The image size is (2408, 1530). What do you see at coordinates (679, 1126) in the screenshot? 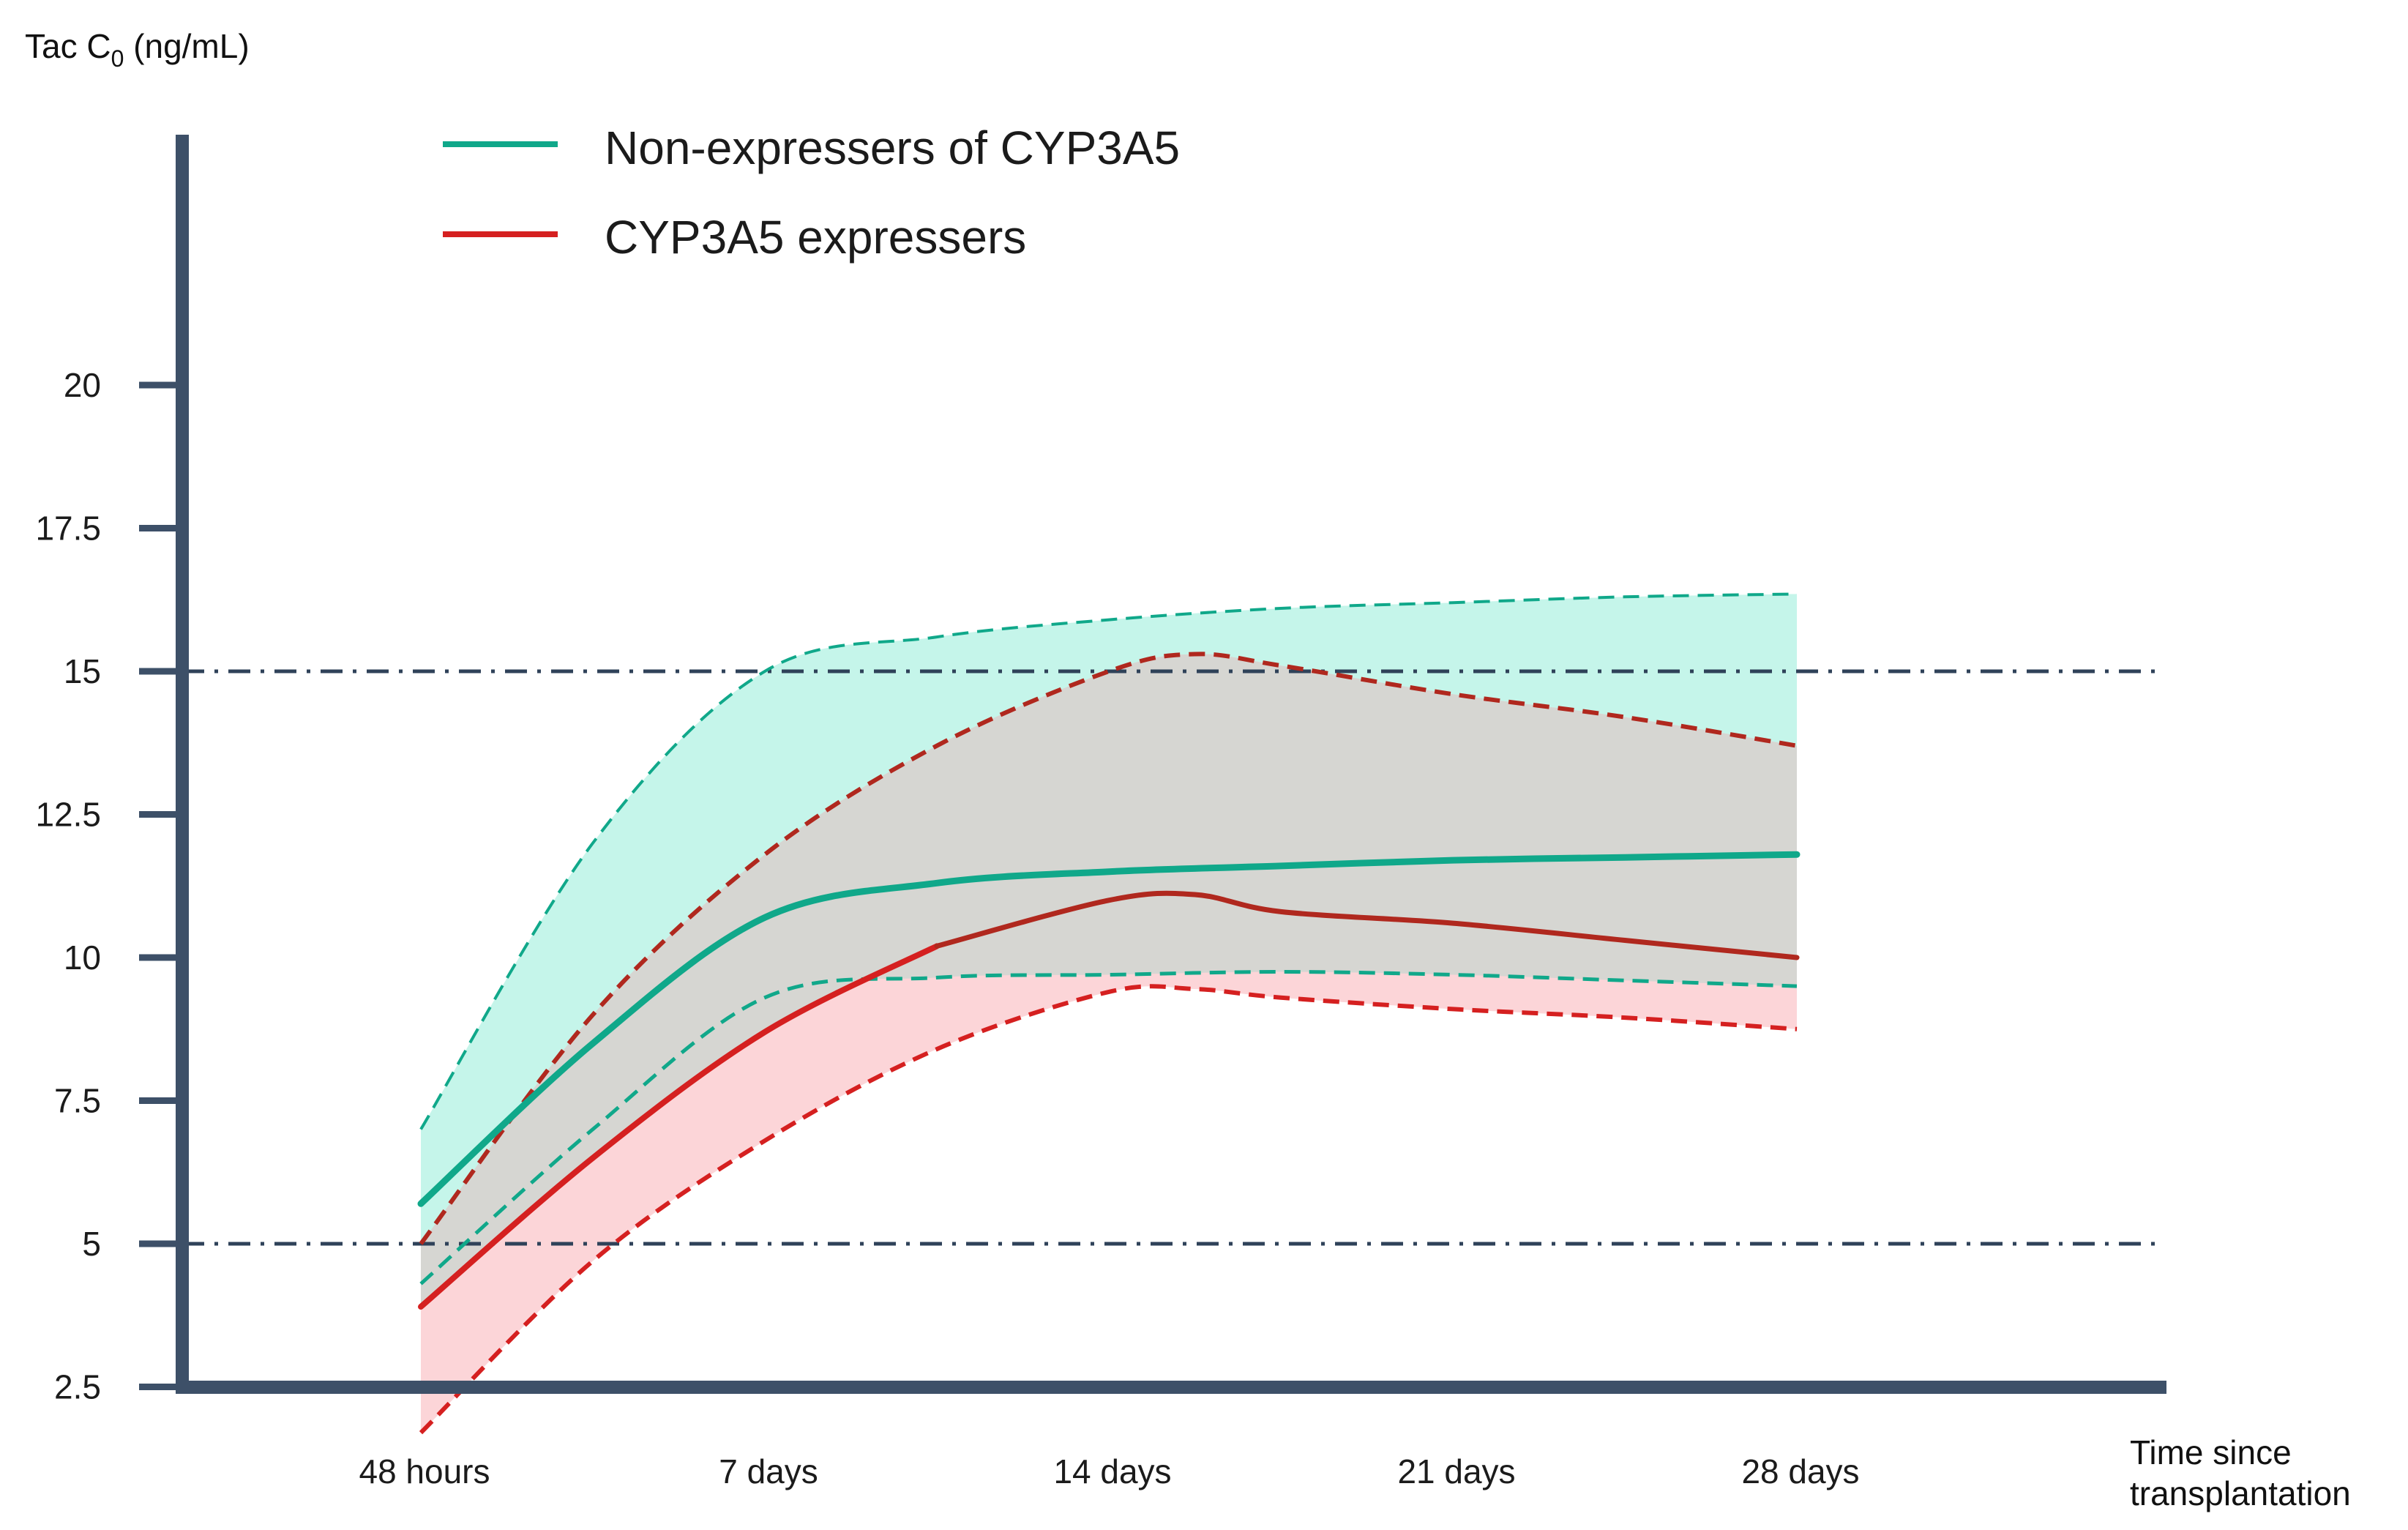
I see `expressers-median-line` at bounding box center [679, 1126].